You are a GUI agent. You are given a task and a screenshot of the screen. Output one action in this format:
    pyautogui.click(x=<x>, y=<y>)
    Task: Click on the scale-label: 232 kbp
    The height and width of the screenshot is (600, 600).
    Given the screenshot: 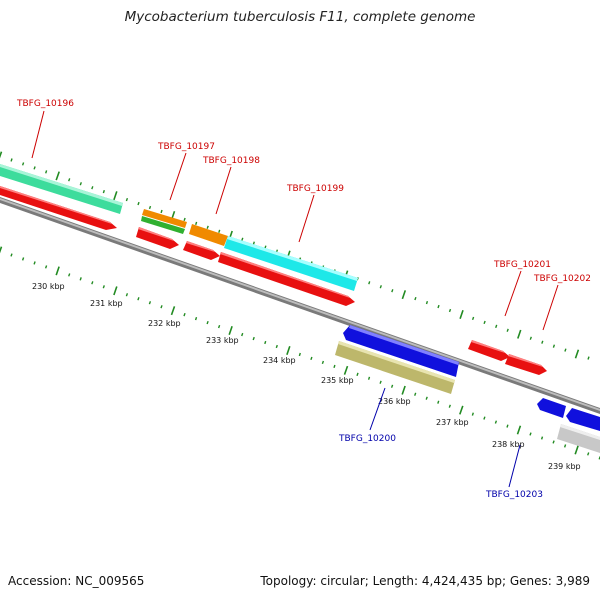 What is the action you would take?
    pyautogui.click(x=164, y=323)
    